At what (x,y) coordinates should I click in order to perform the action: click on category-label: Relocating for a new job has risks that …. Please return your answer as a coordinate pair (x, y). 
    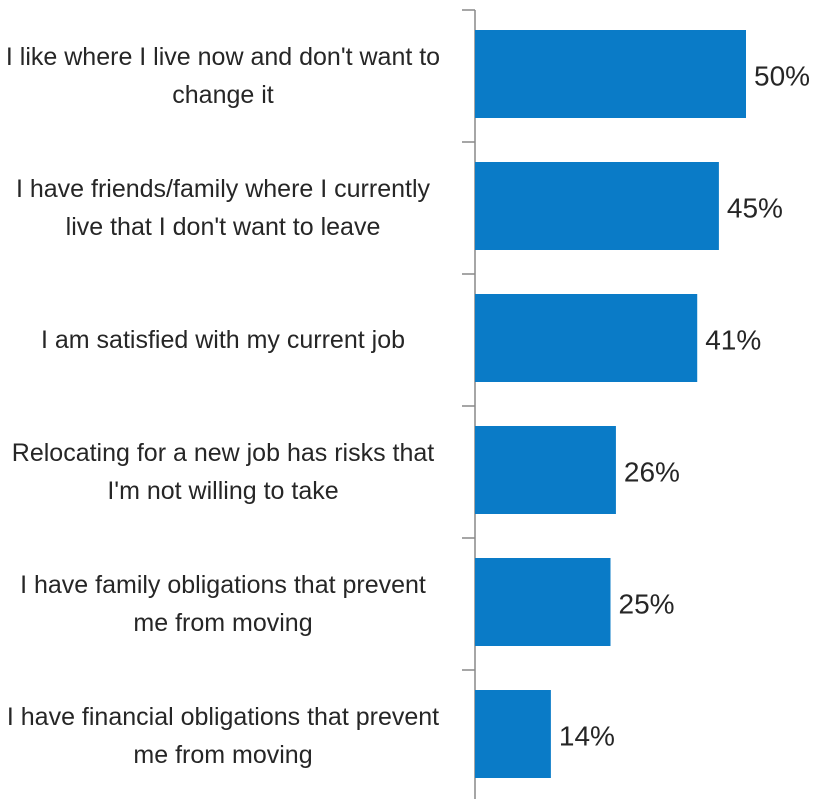
    Looking at the image, I should click on (223, 472).